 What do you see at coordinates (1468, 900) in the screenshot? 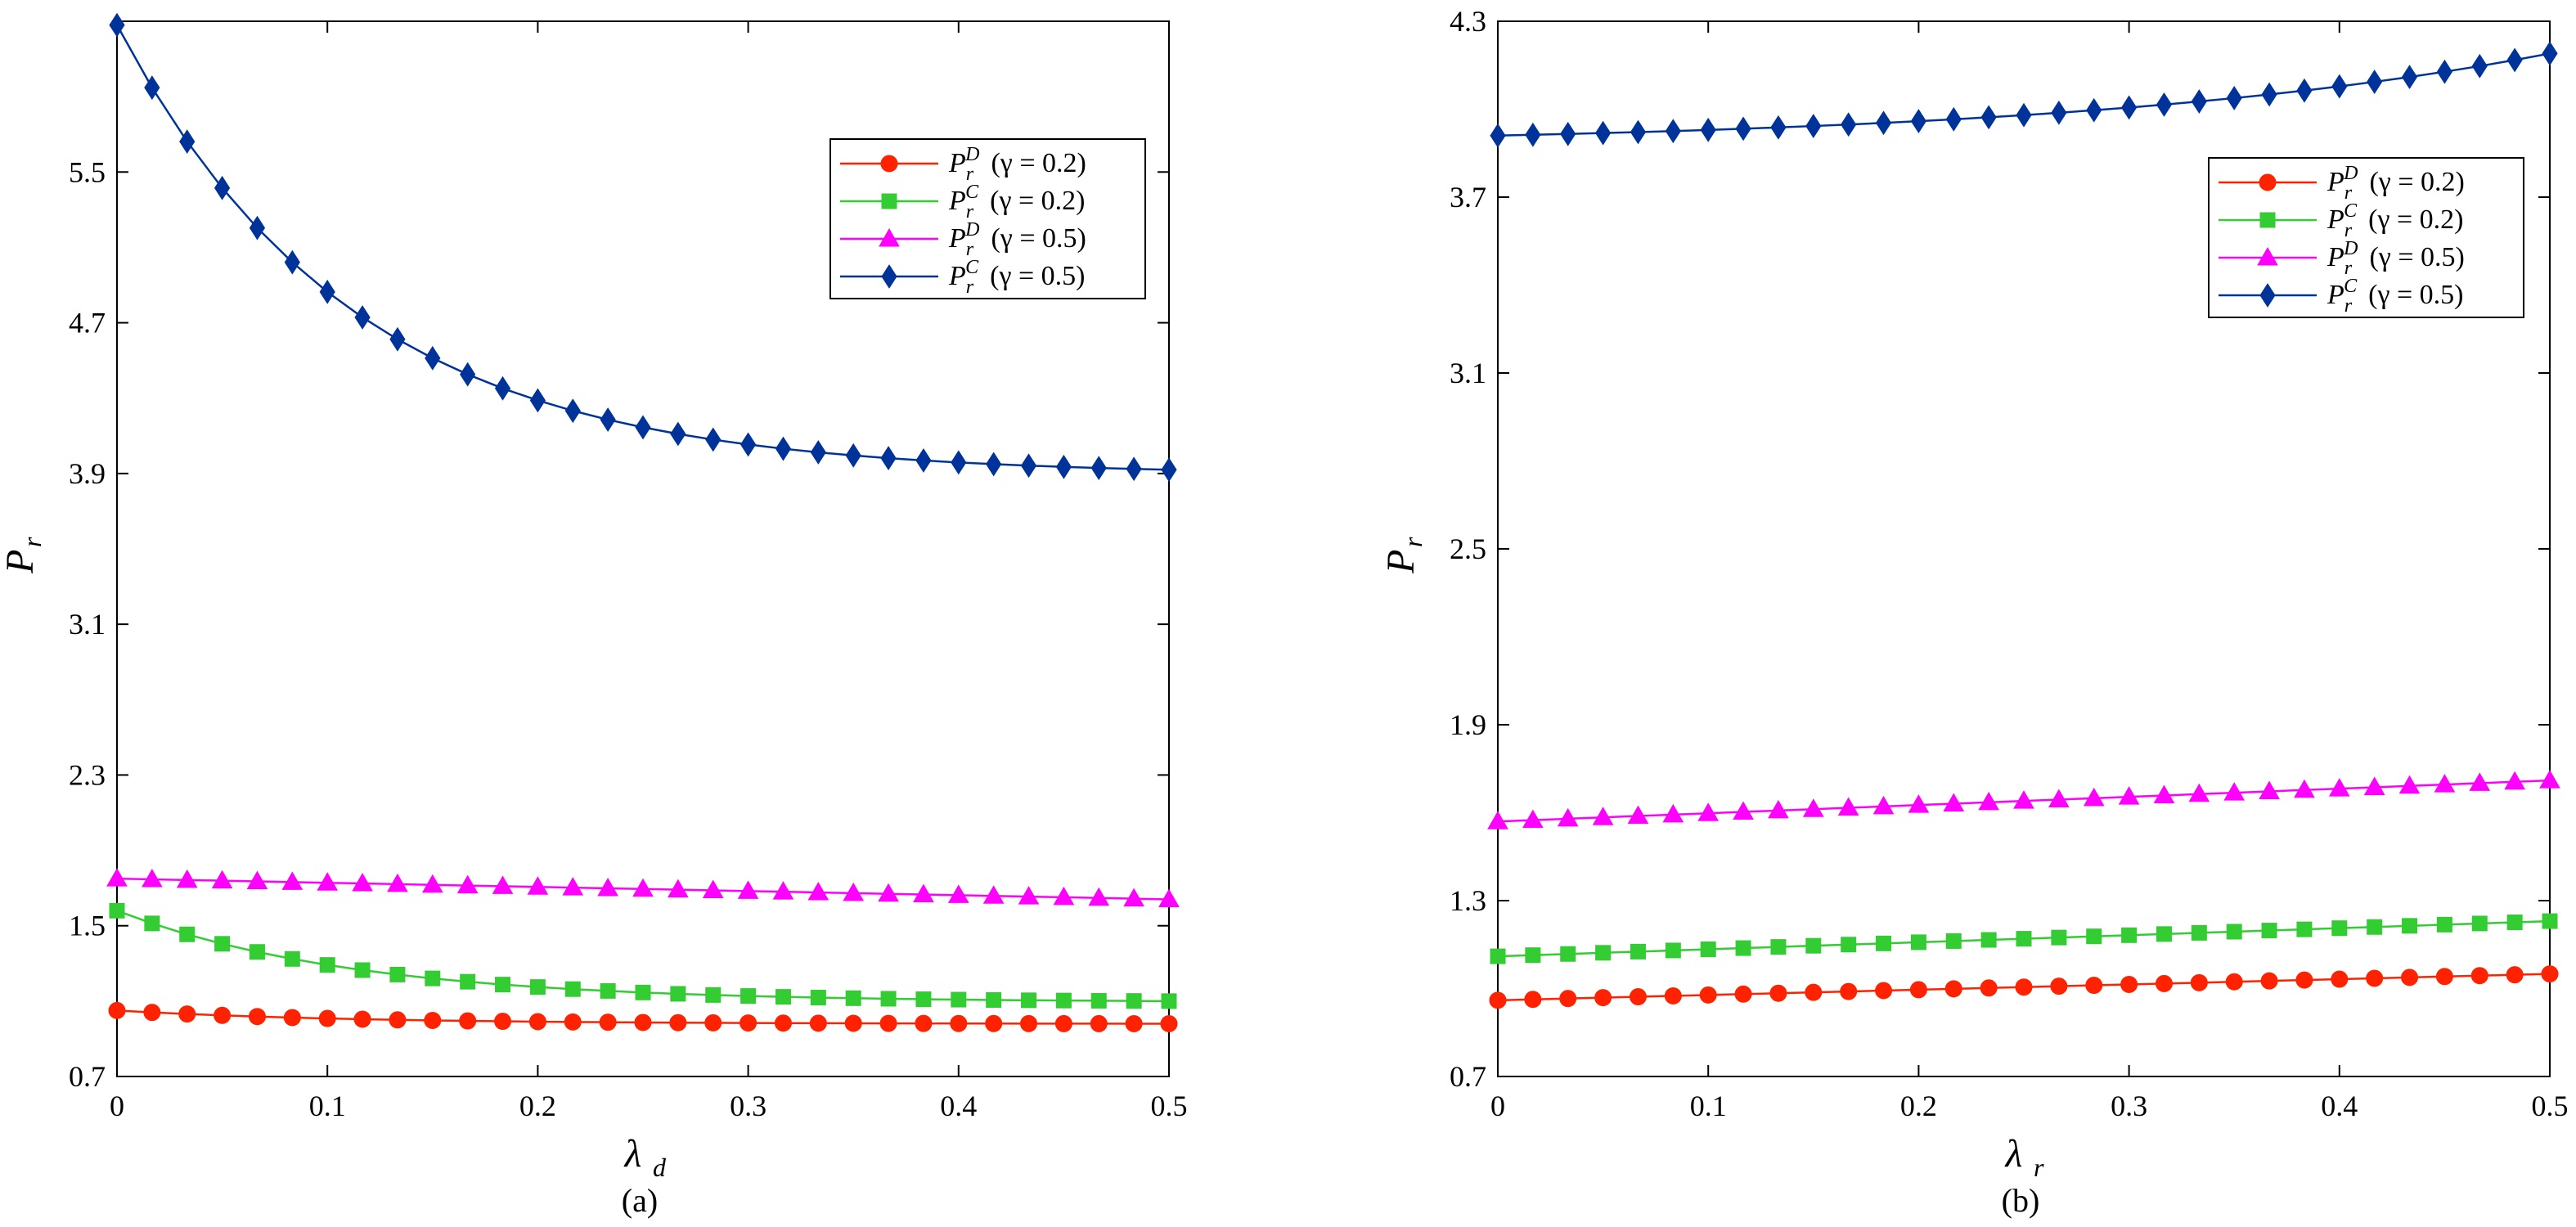
I see `y-tick-label: 1.3` at bounding box center [1468, 900].